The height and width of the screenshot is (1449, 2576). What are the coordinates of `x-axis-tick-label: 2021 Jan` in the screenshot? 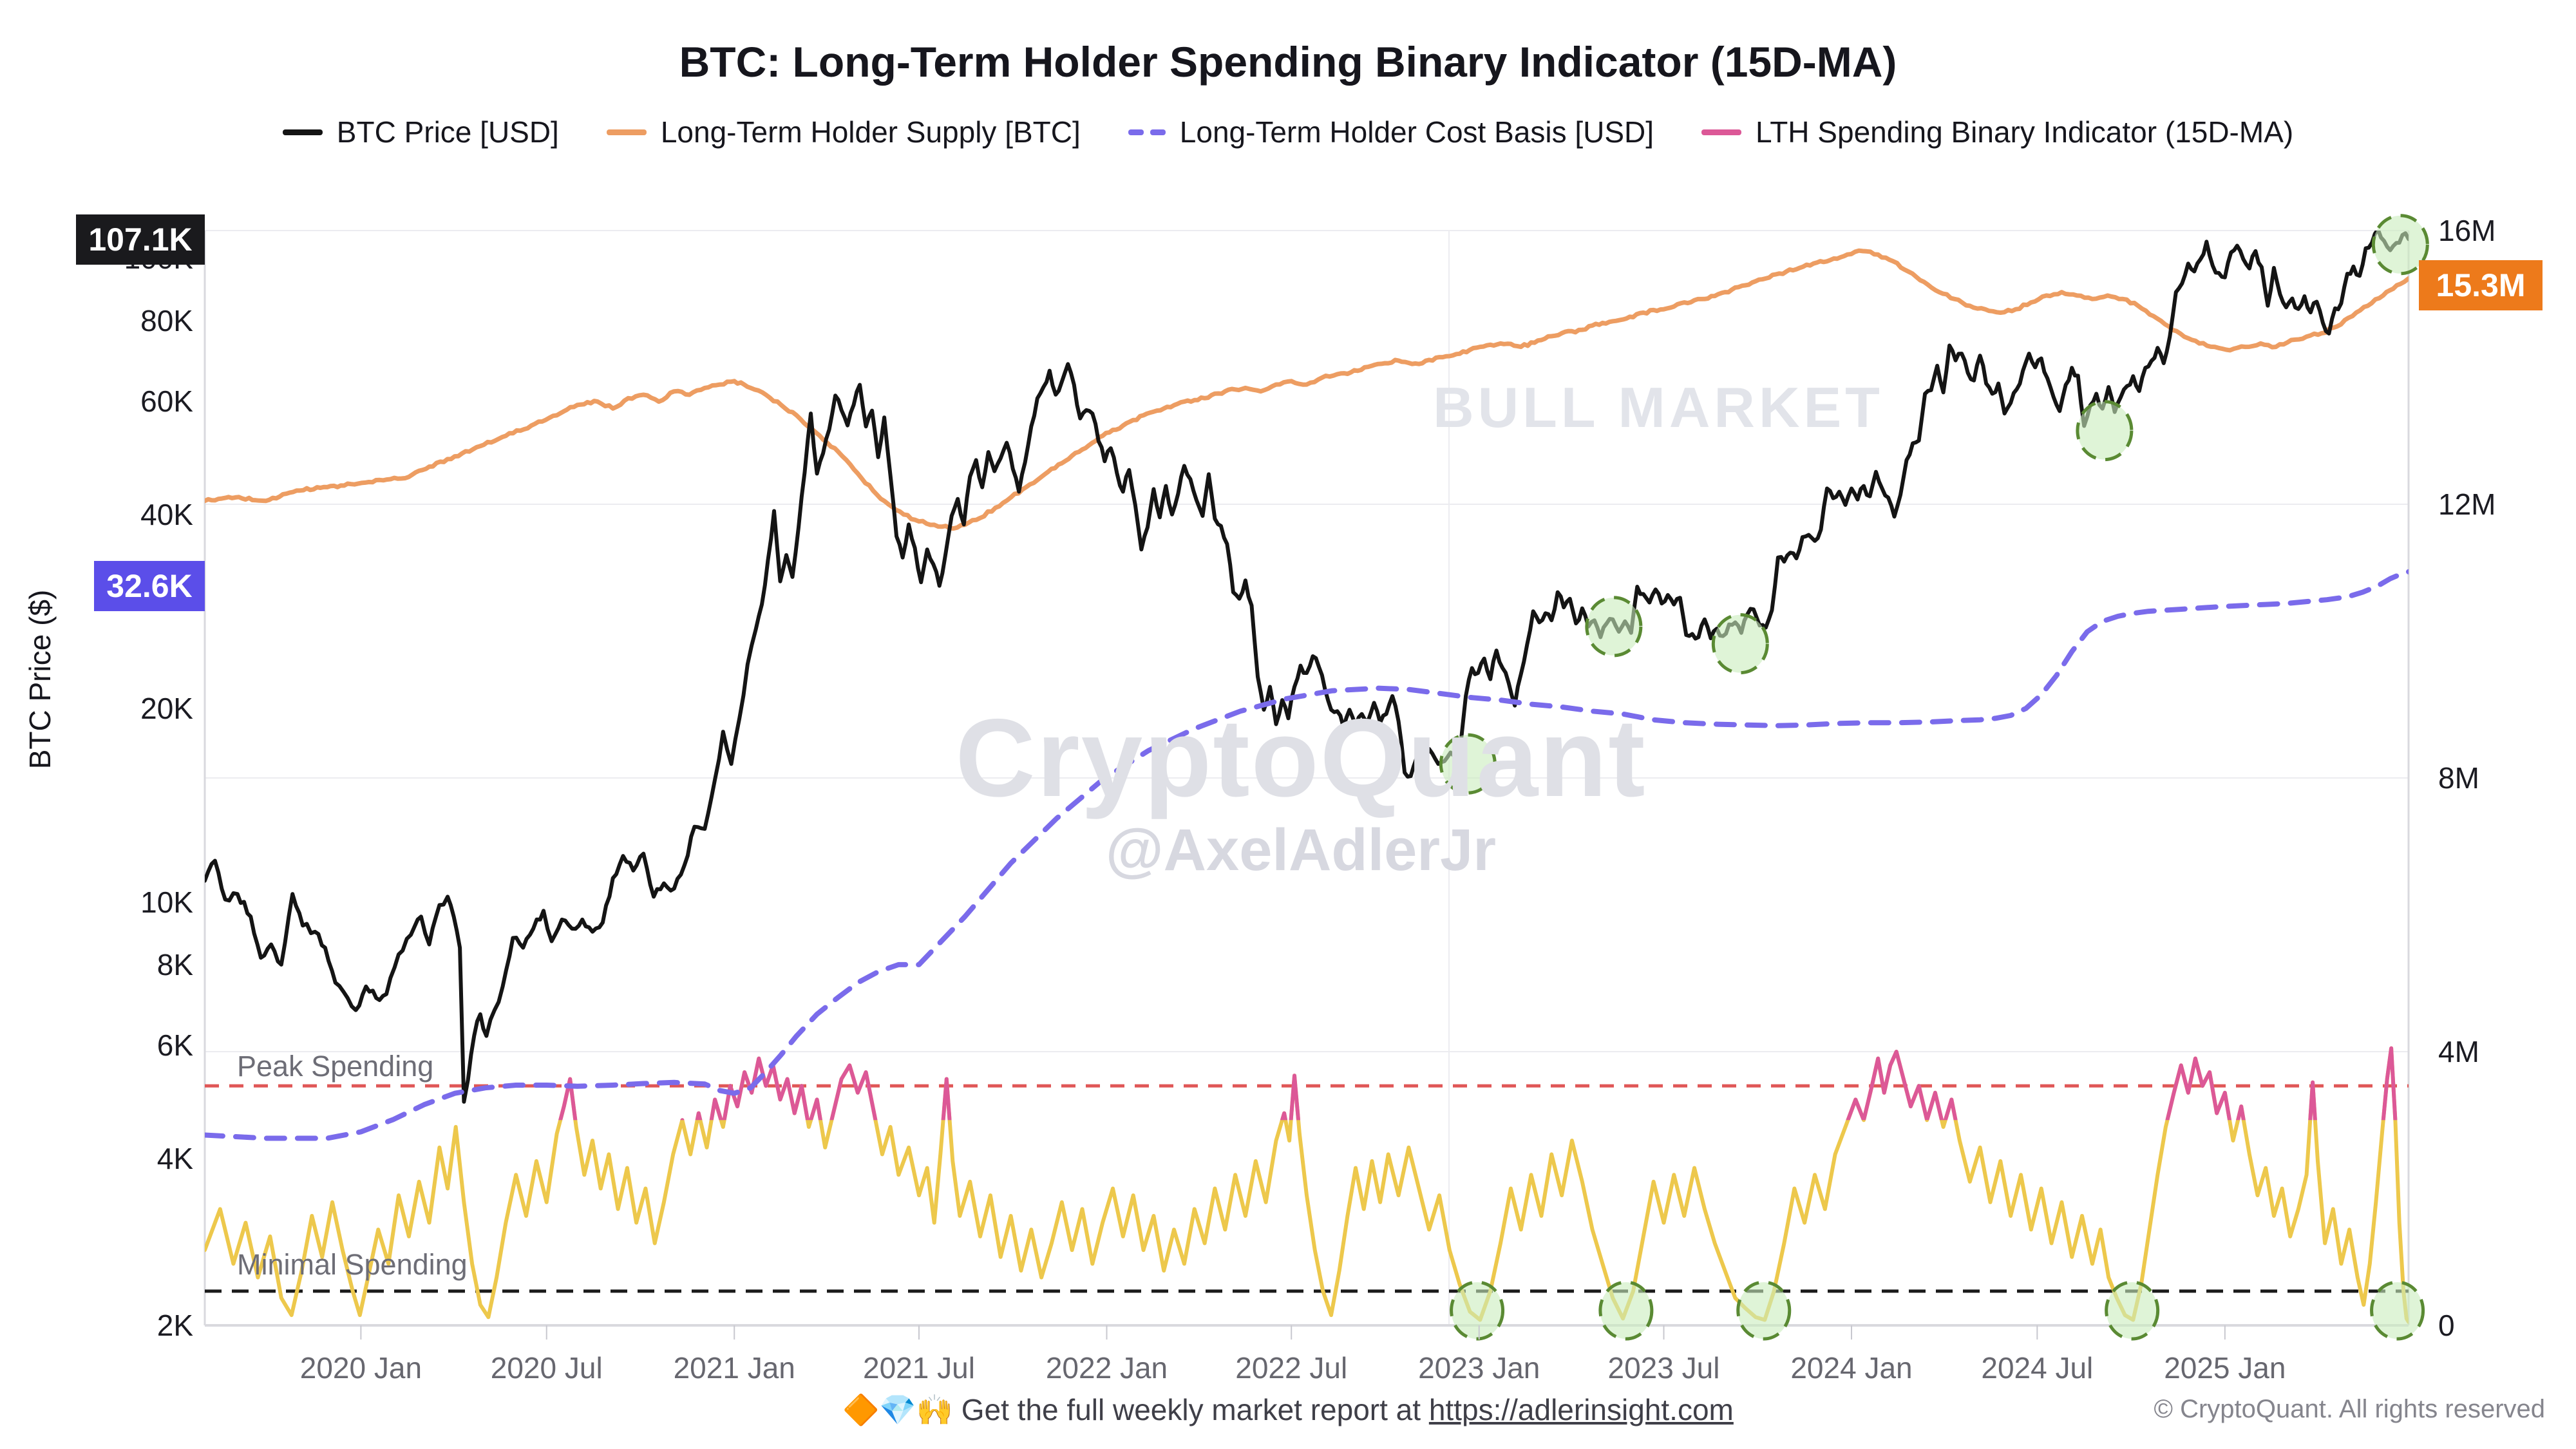 It's located at (734, 1368).